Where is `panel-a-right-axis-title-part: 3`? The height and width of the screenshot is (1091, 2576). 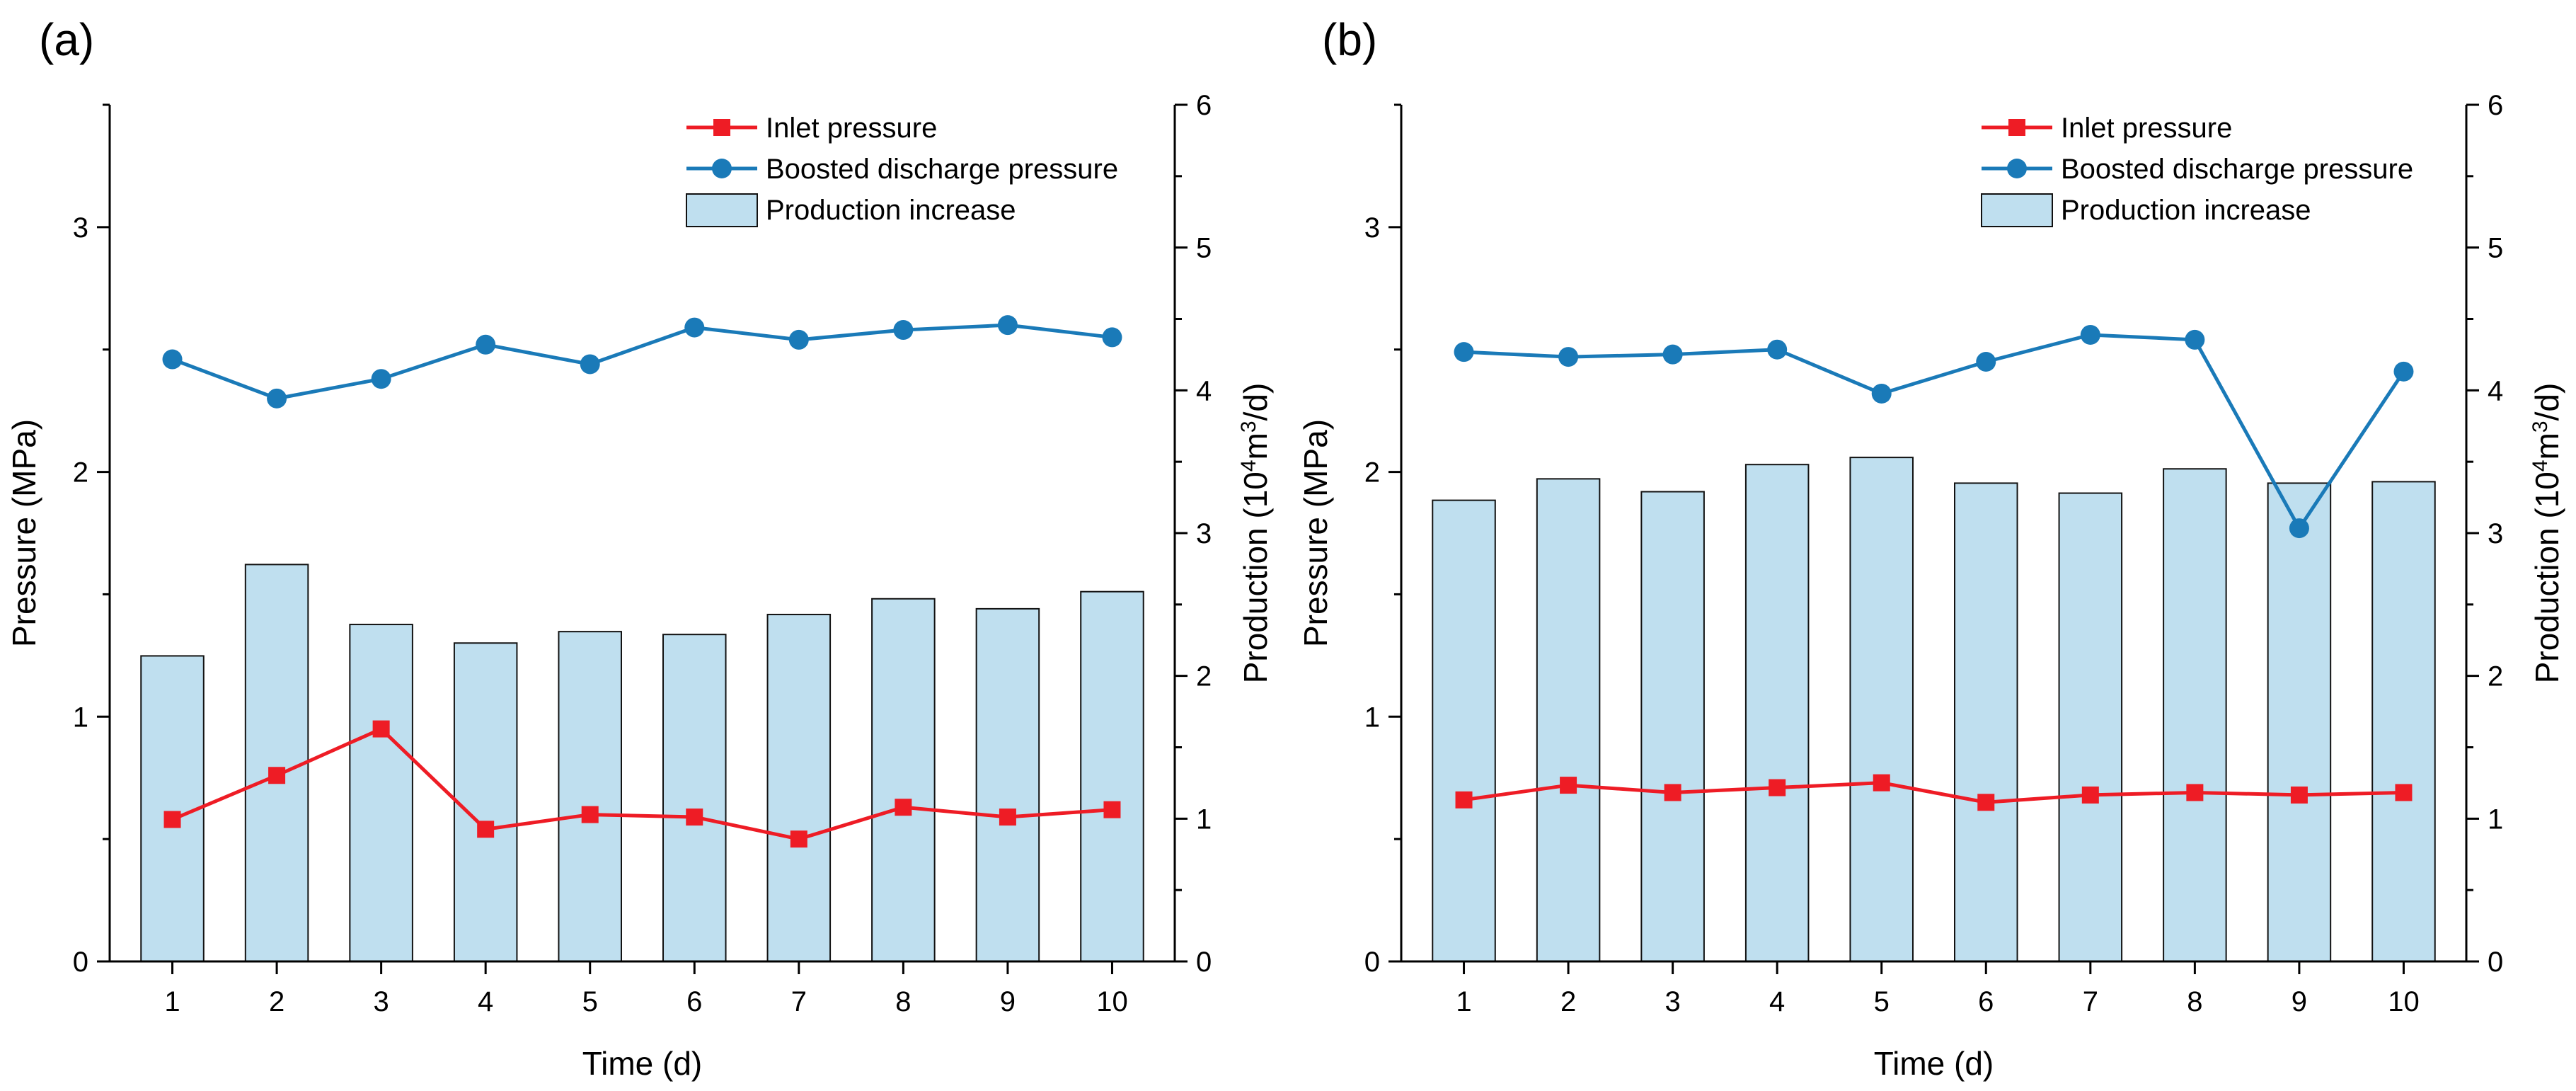 panel-a-right-axis-title-part: 3 is located at coordinates (1249, 427).